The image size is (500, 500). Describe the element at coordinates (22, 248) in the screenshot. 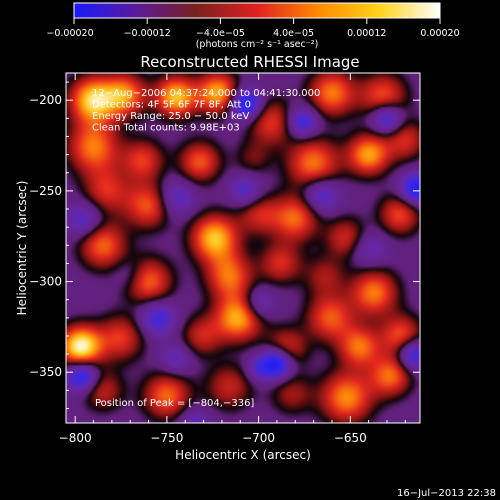

I see `y-axis-label: Heliocentric Y (arcsec)` at that location.